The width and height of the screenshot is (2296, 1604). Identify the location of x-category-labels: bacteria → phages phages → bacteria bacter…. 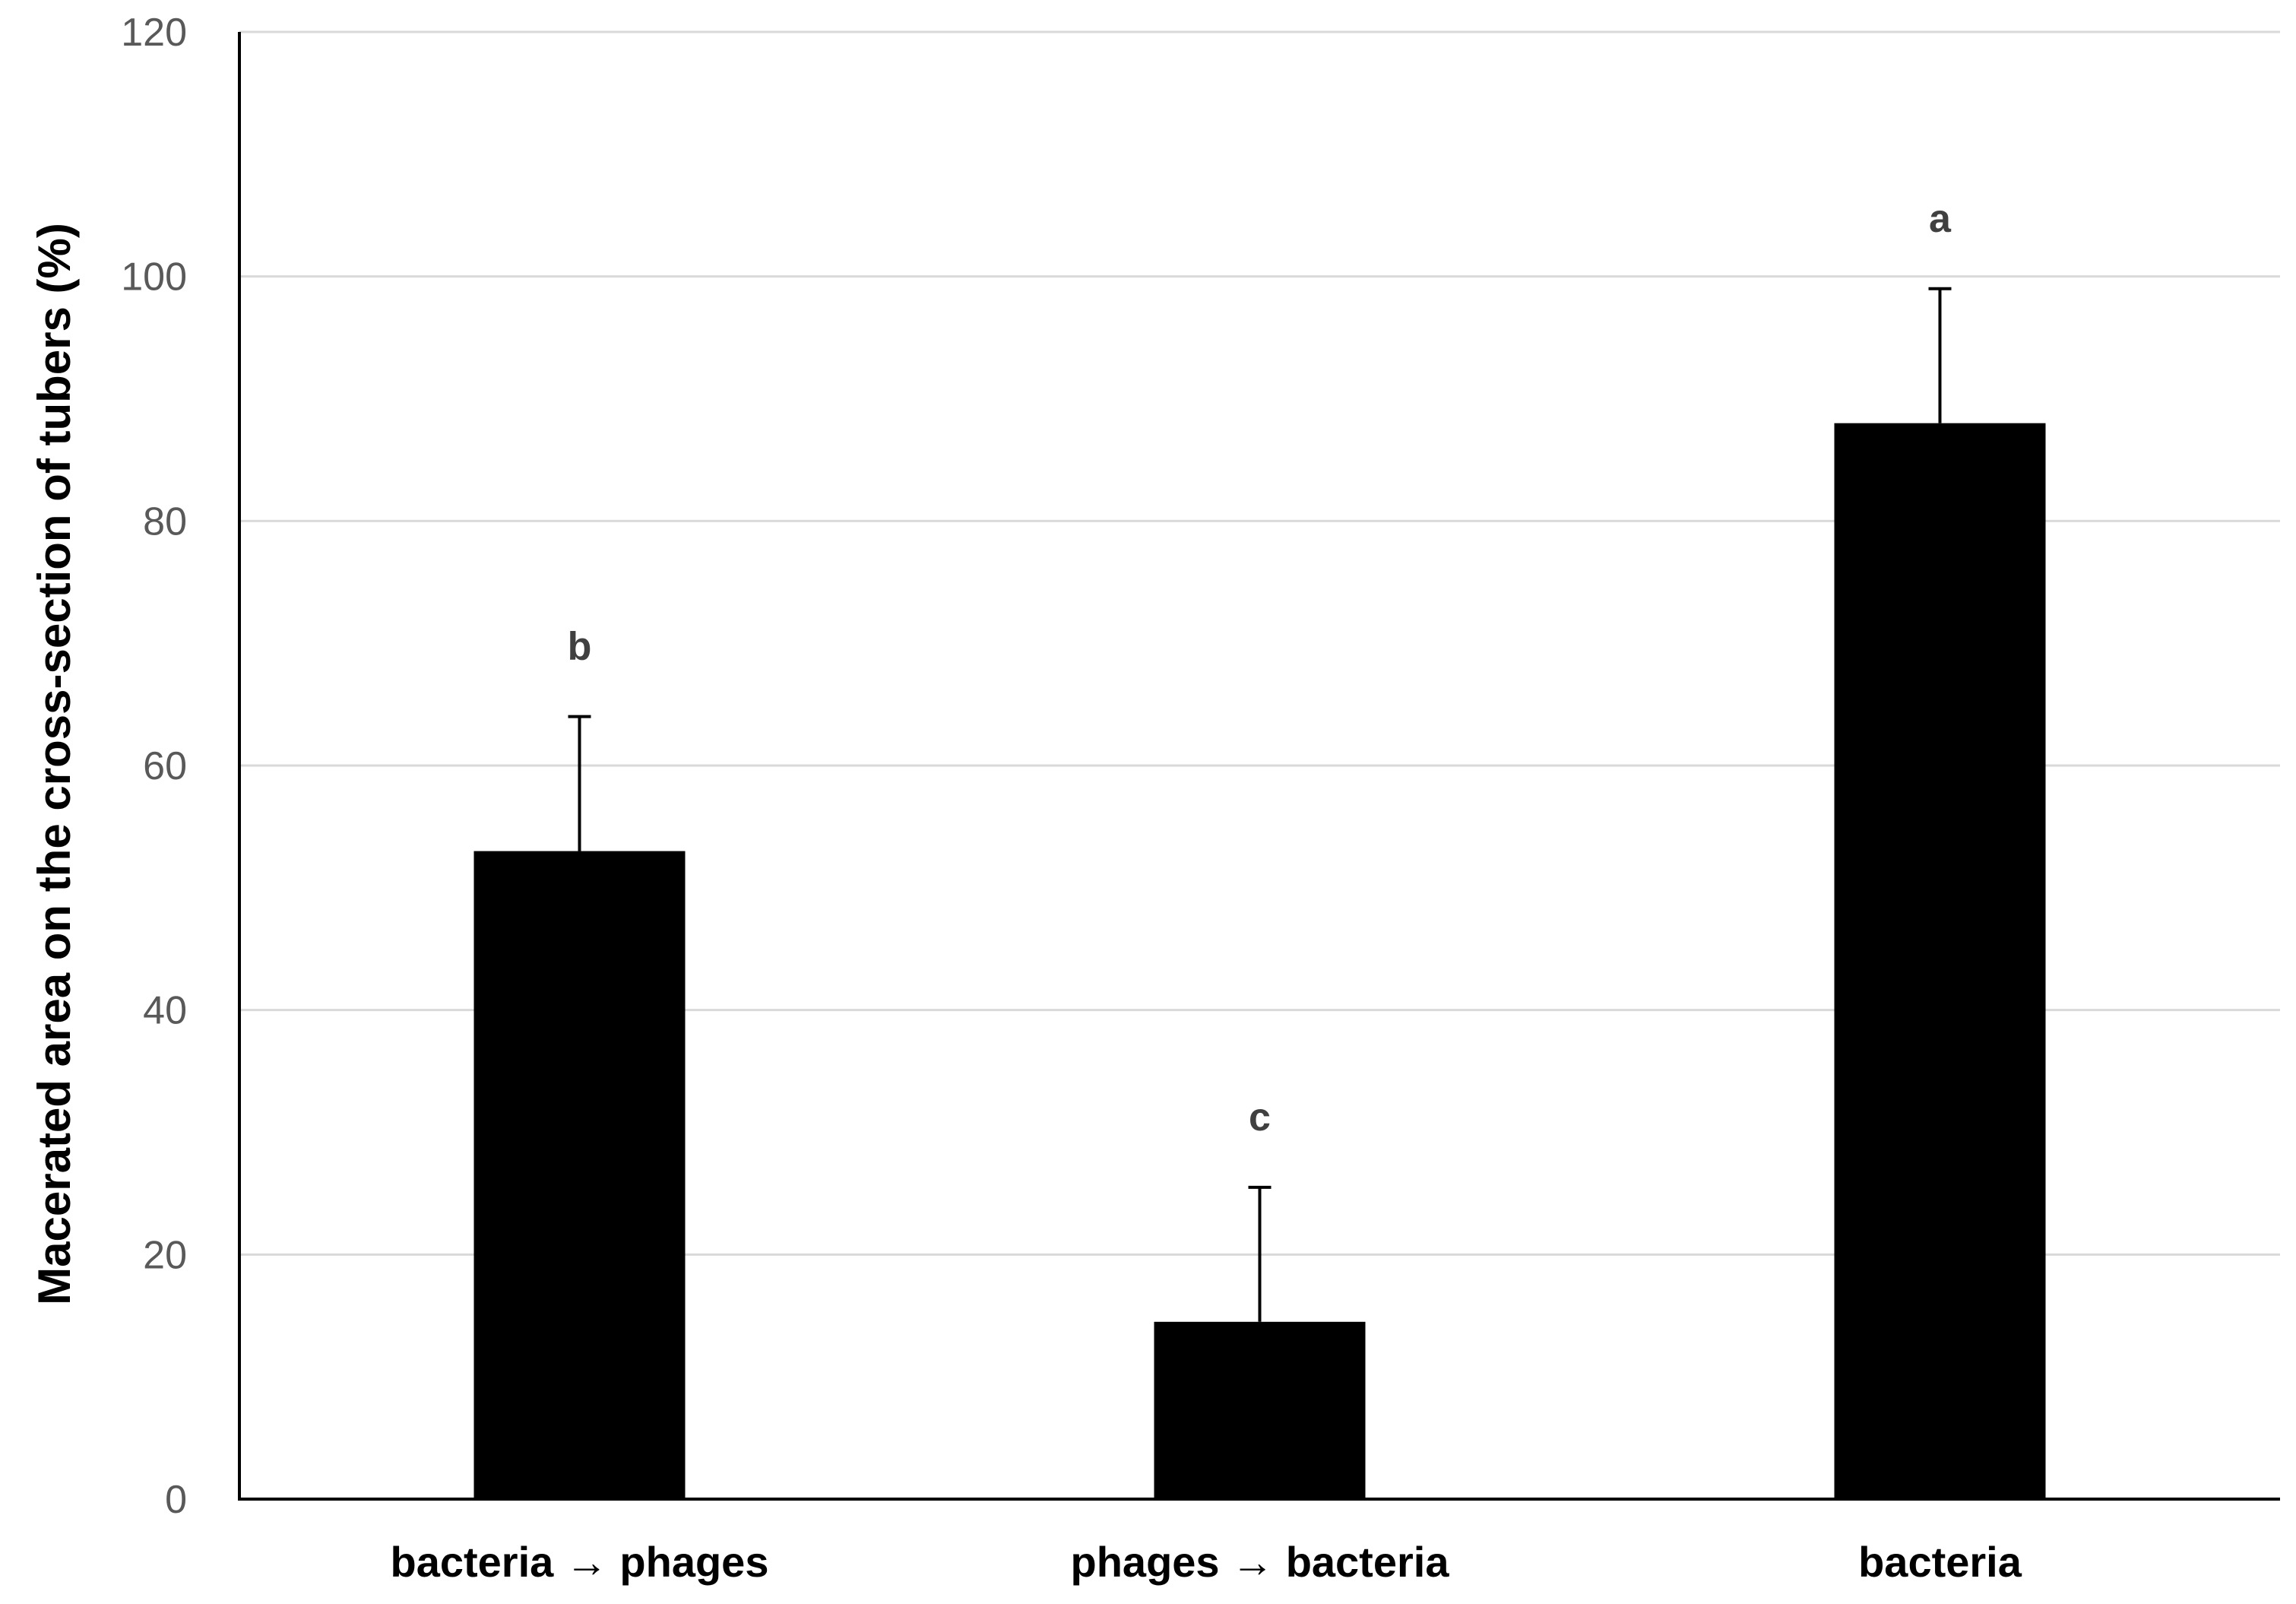
(1207, 1562).